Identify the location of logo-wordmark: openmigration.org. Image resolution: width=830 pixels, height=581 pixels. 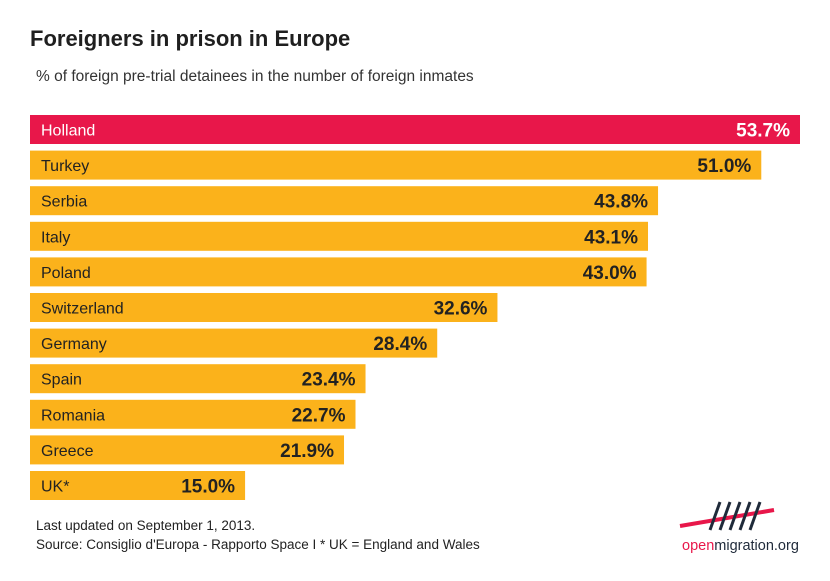
(740, 546).